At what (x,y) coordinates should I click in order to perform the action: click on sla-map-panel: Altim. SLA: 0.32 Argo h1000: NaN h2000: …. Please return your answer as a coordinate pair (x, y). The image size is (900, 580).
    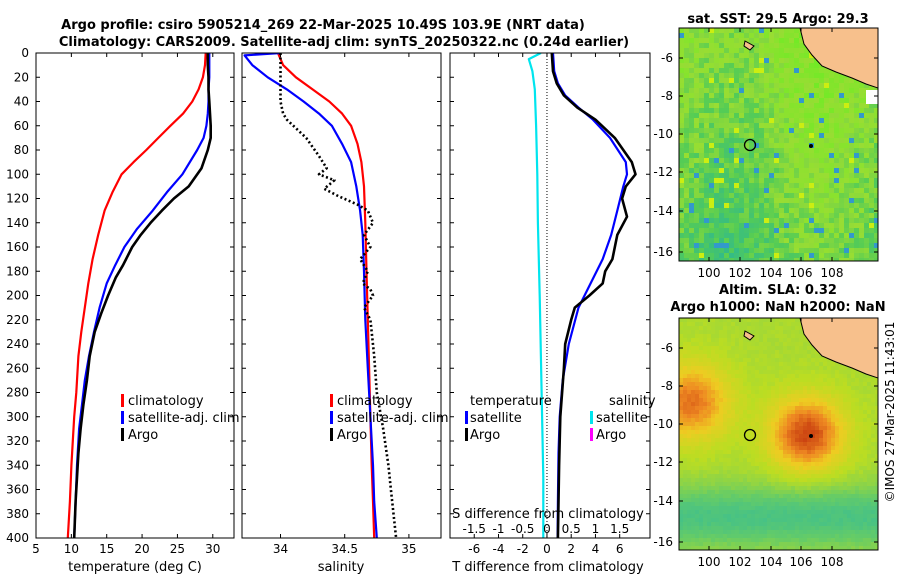
    Looking at the image, I should click on (769, 426).